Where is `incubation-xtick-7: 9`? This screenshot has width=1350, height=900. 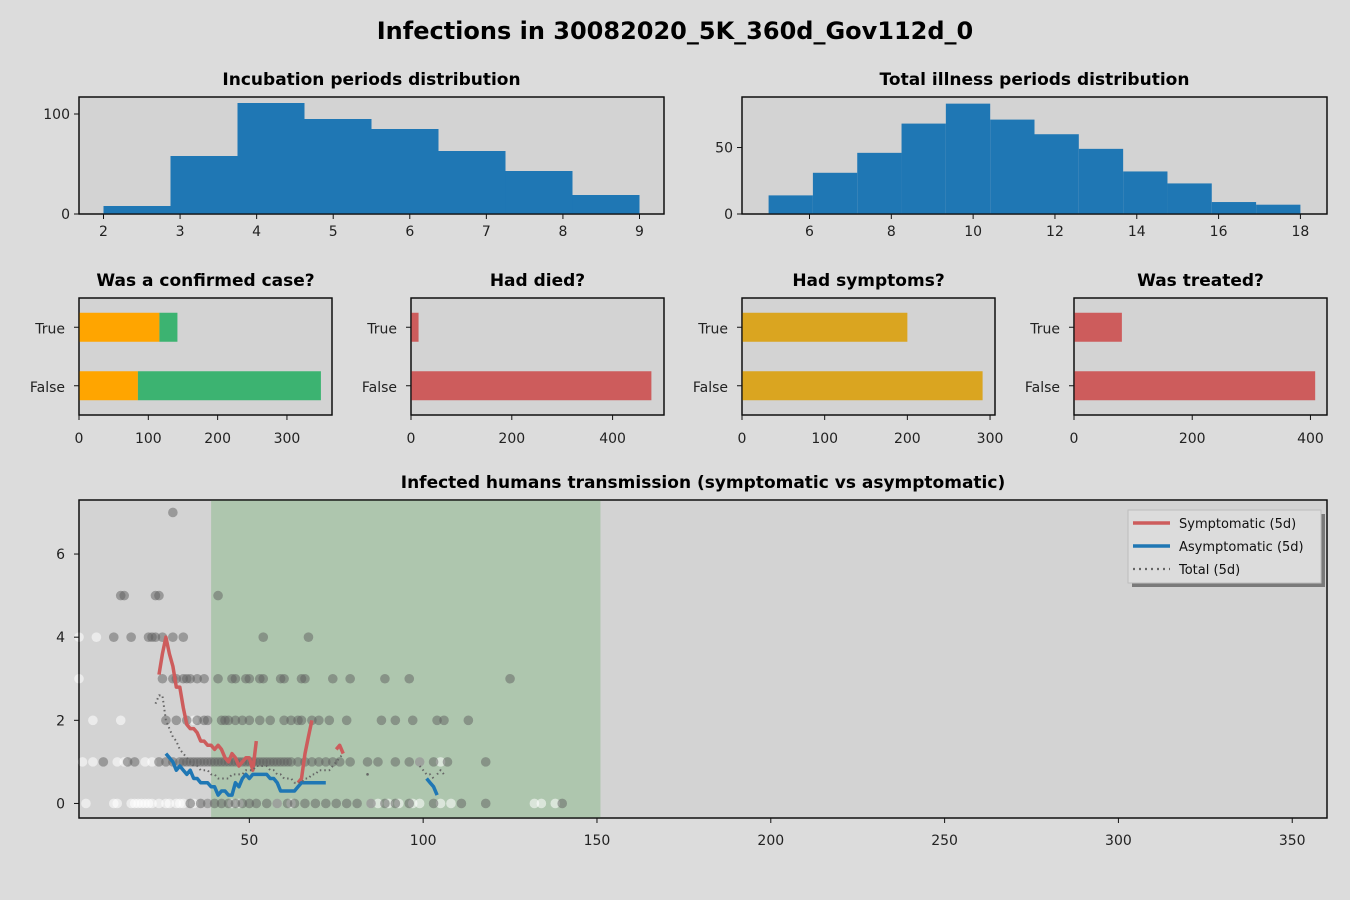 incubation-xtick-7: 9 is located at coordinates (639, 232).